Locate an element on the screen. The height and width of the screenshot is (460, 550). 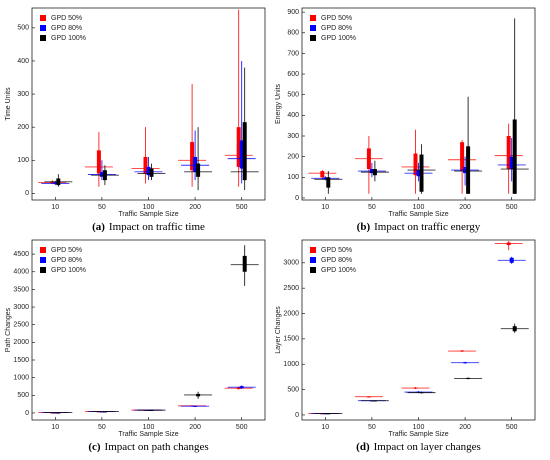
y-tick-label: 600 is located at coordinates (293, 74).